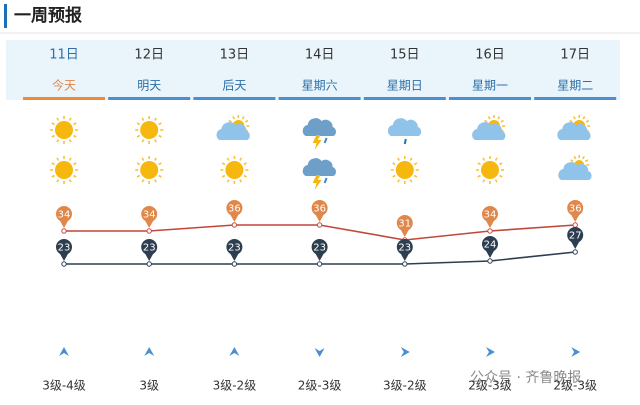 The height and width of the screenshot is (405, 640). What do you see at coordinates (234, 170) in the screenshot?
I see `sun-disc` at bounding box center [234, 170].